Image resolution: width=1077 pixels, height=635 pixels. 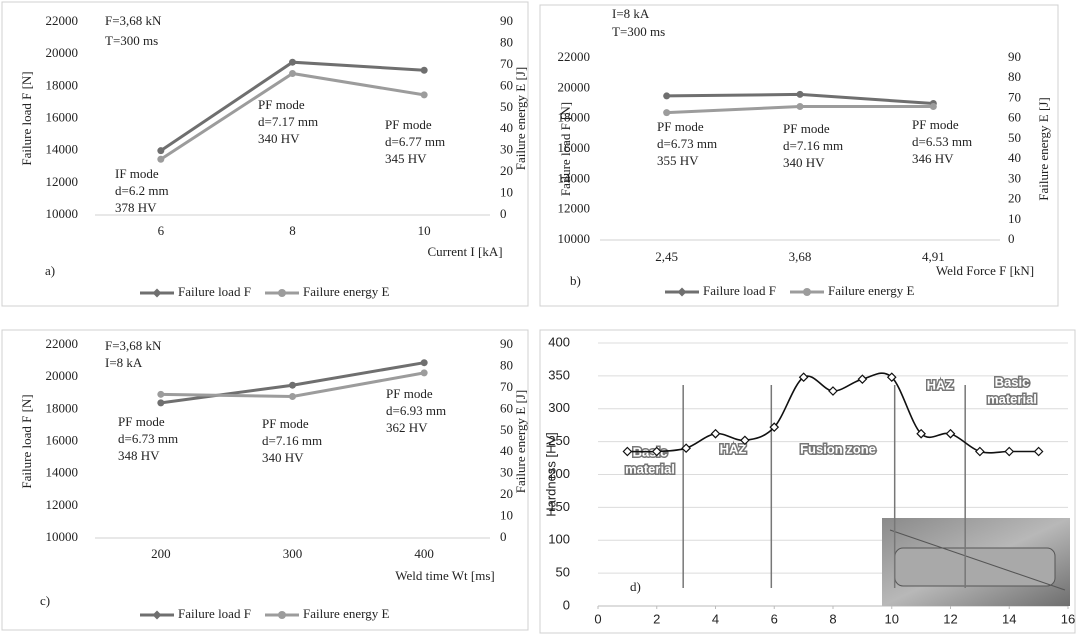 What do you see at coordinates (62, 472) in the screenshot?
I see `y-tick-label: 14000` at bounding box center [62, 472].